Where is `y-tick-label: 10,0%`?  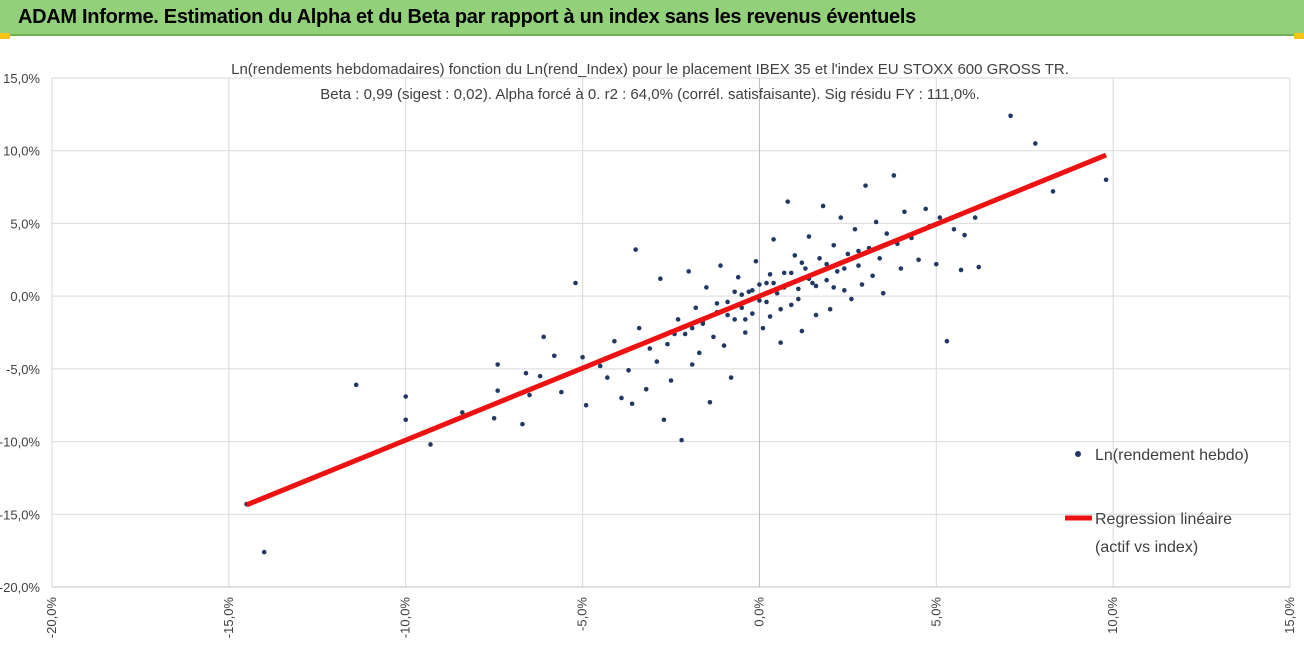
y-tick-label: 10,0% is located at coordinates (21, 151).